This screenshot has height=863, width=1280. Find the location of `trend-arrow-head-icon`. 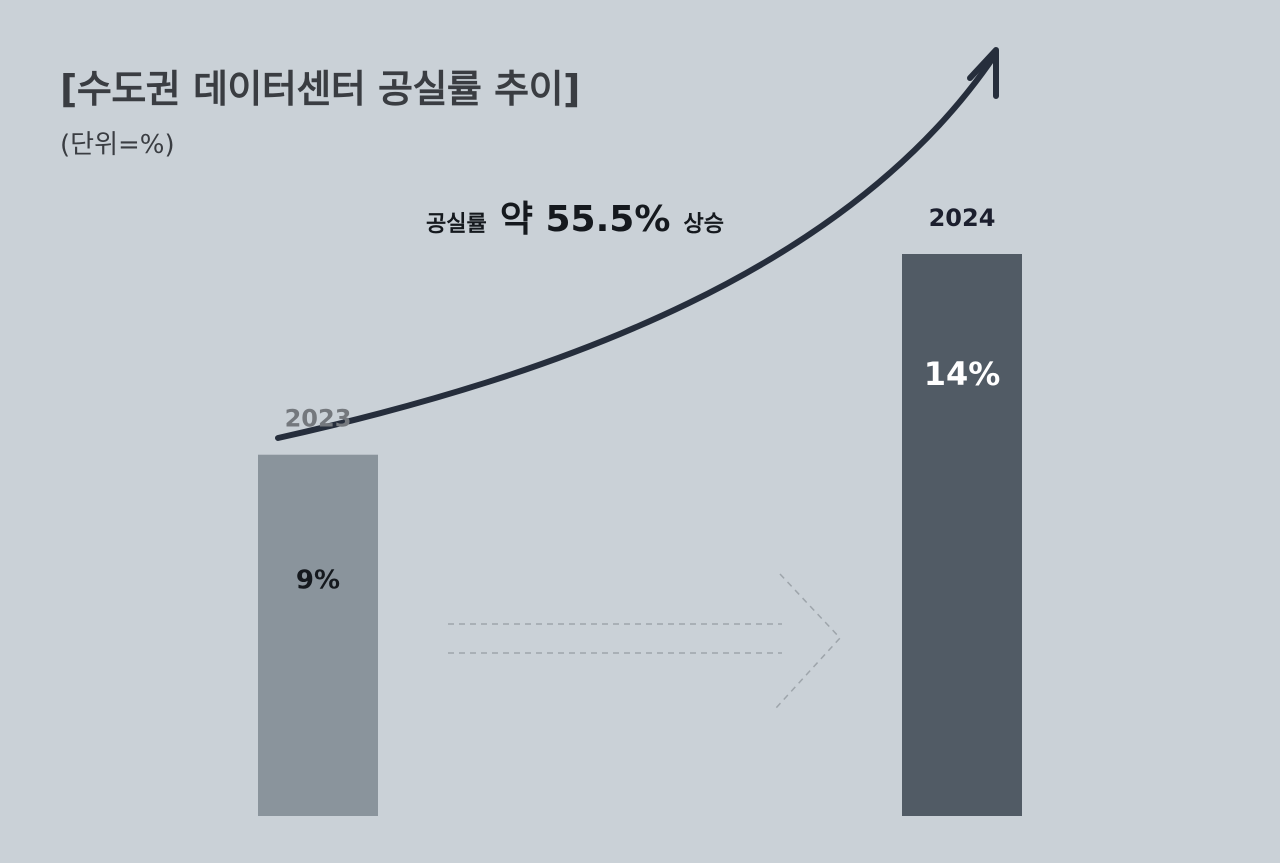

trend-arrow-head-icon is located at coordinates (983, 73).